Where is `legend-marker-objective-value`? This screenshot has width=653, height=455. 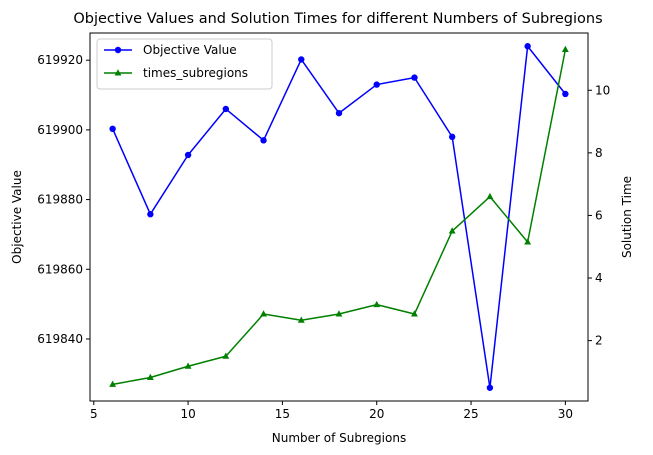 legend-marker-objective-value is located at coordinates (118, 50).